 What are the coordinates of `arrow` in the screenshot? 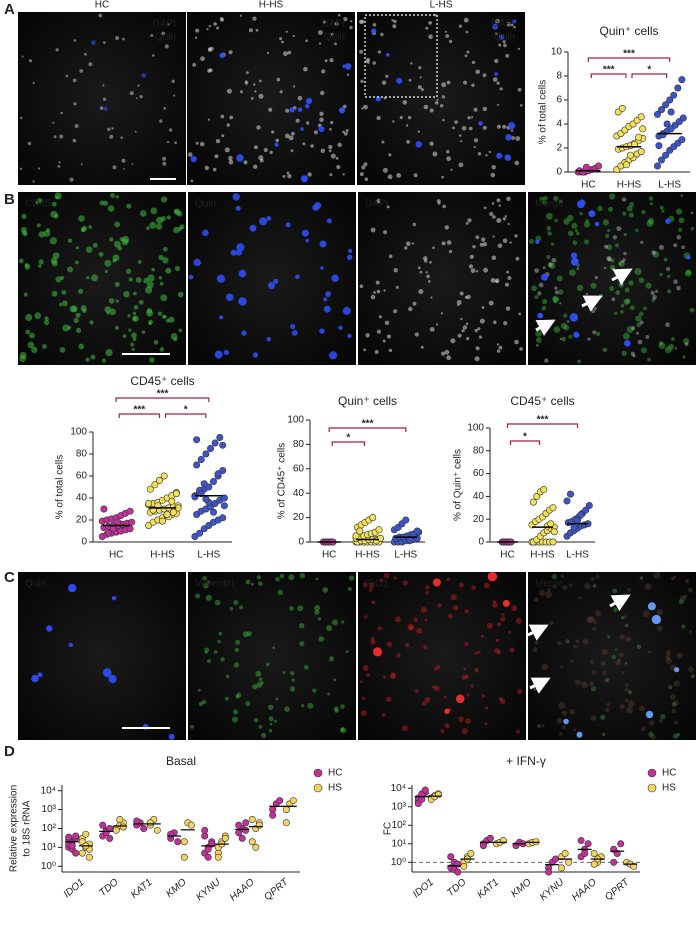 It's located at (620, 603).